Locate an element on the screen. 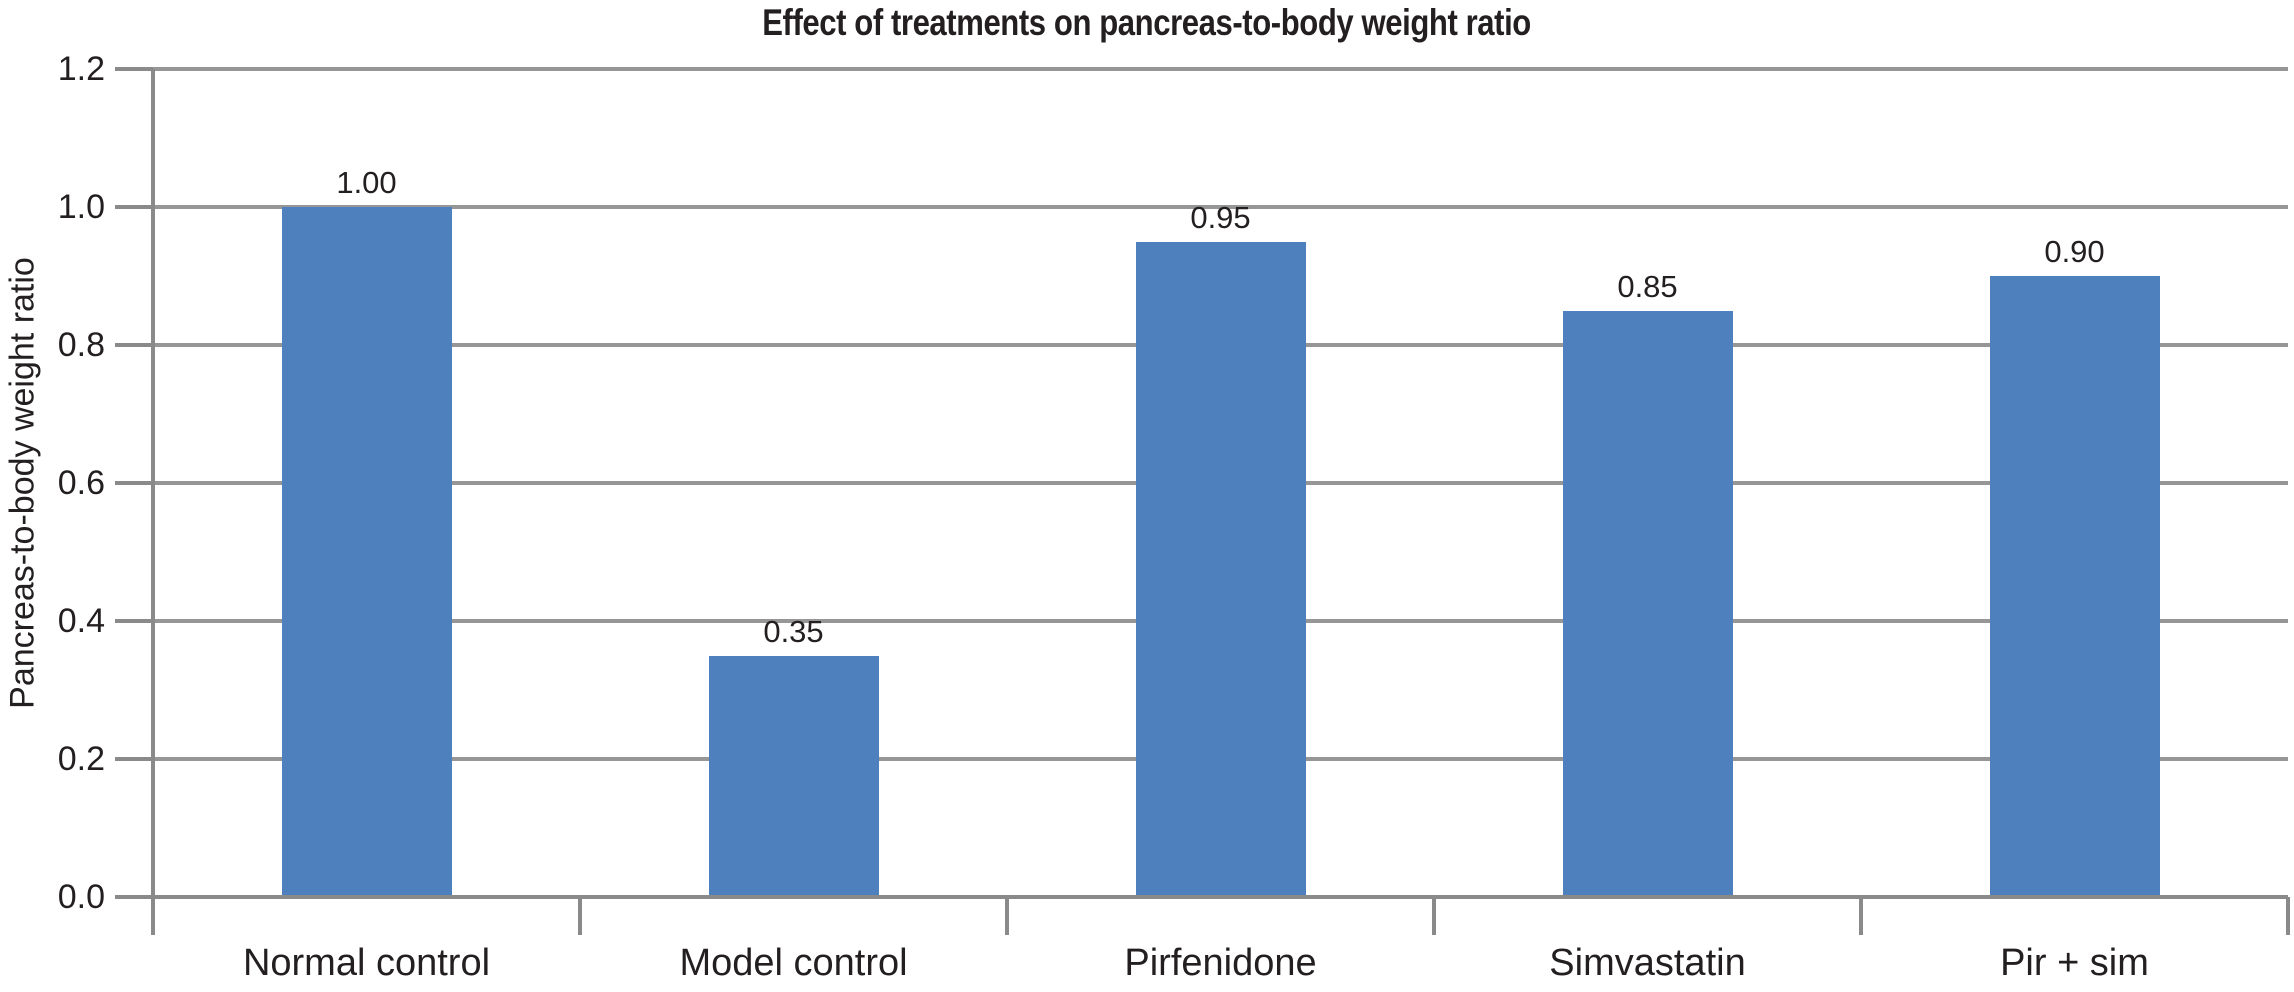 This screenshot has width=2294, height=992. bar-value-label-normal-control: 1.00 is located at coordinates (366, 182).